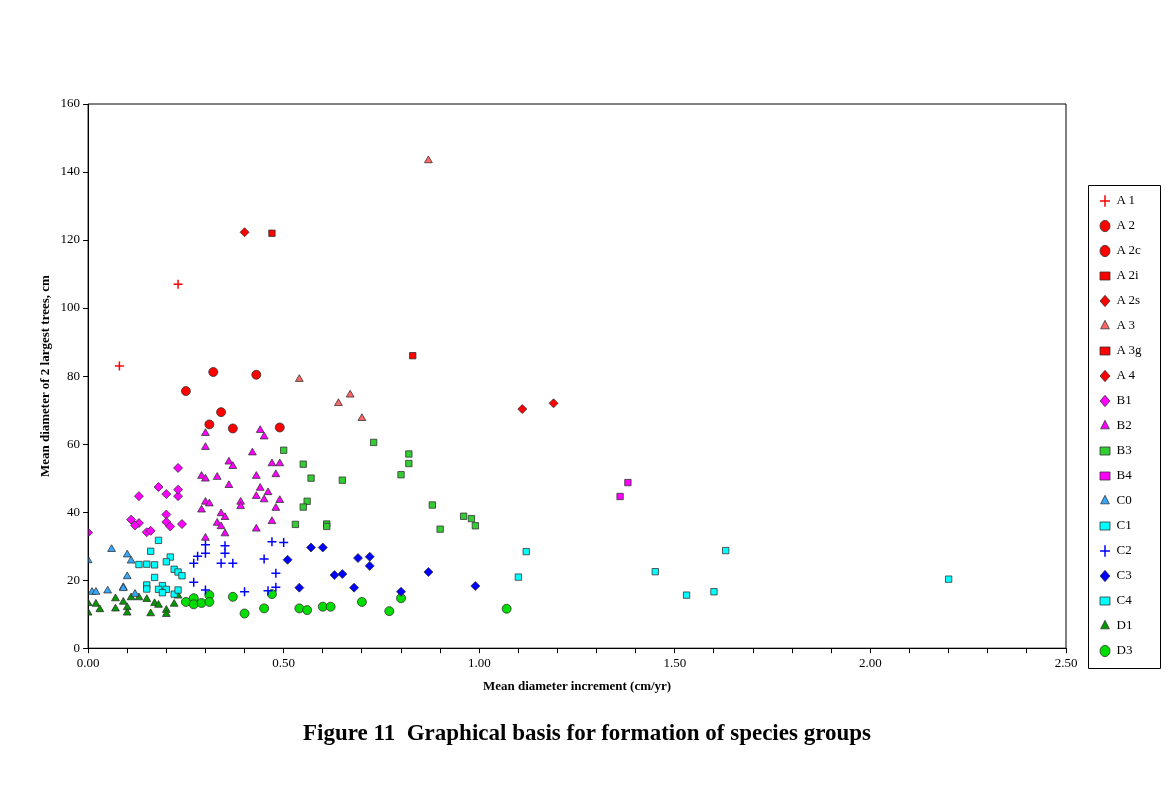 The width and height of the screenshot is (1168, 788). I want to click on legend-label: C3, so click(1124, 575).